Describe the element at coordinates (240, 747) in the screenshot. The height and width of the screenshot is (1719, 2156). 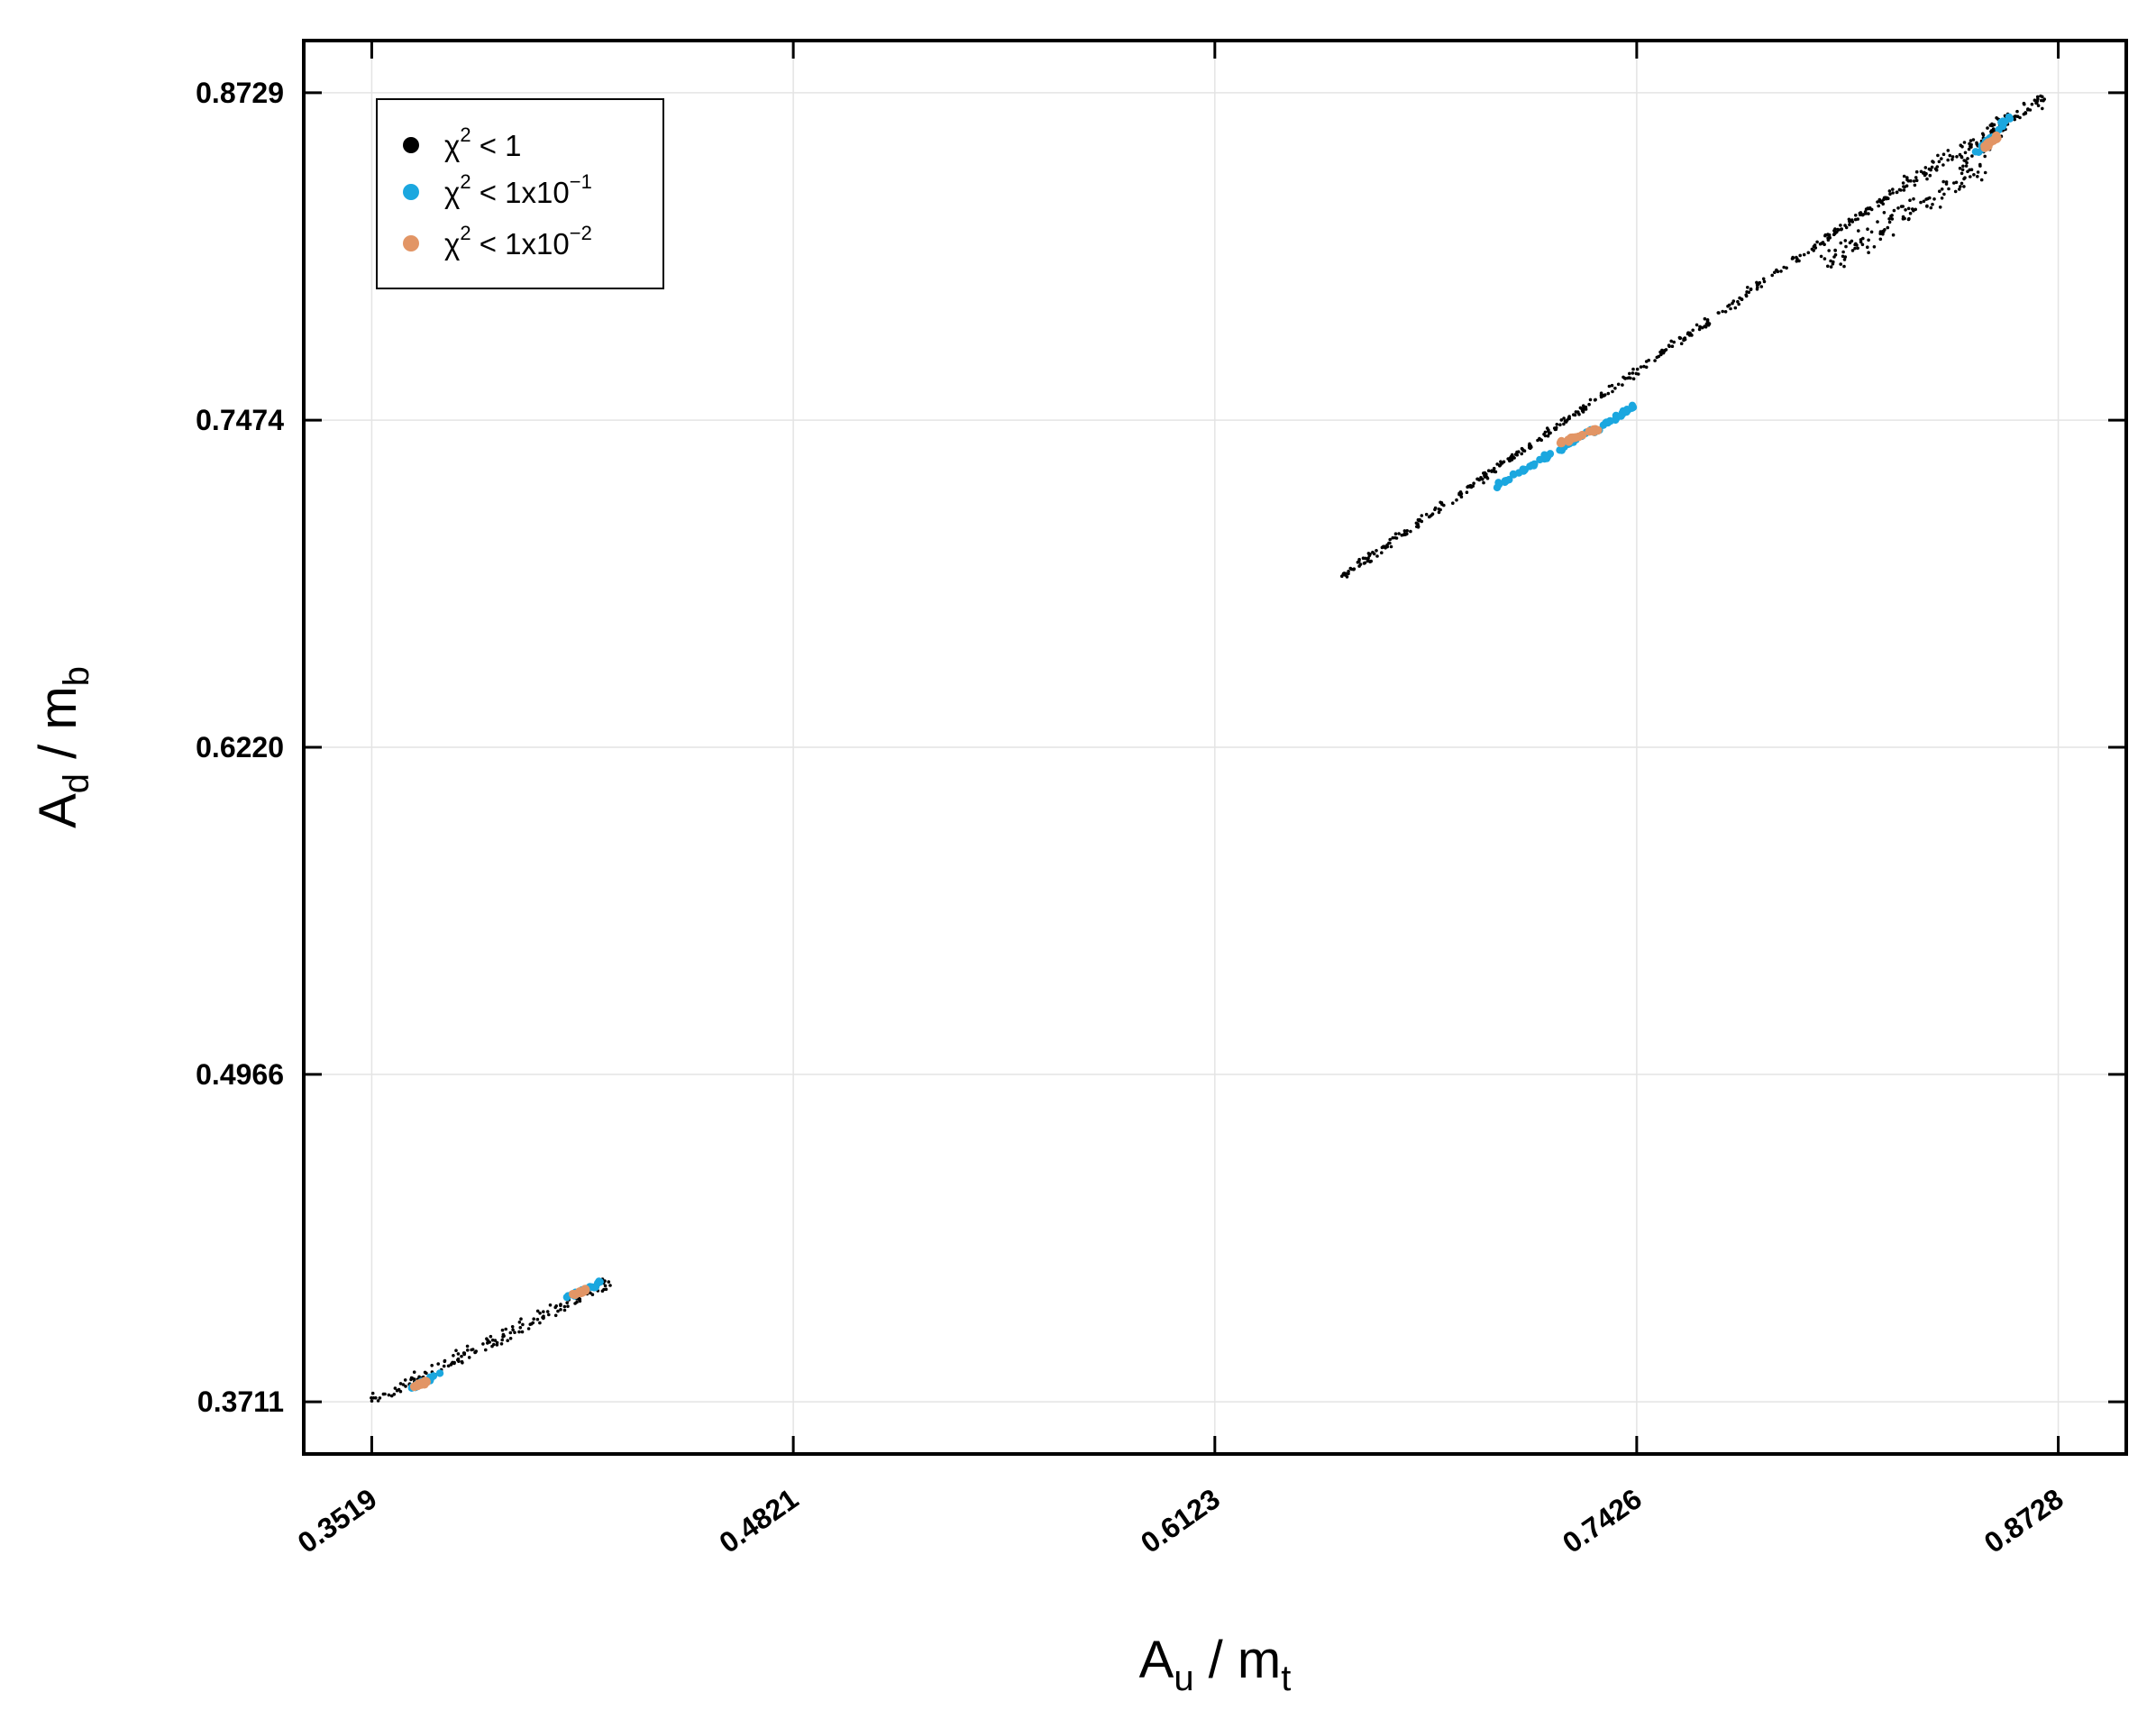
I see `y-tick-label: 0.6220` at that location.